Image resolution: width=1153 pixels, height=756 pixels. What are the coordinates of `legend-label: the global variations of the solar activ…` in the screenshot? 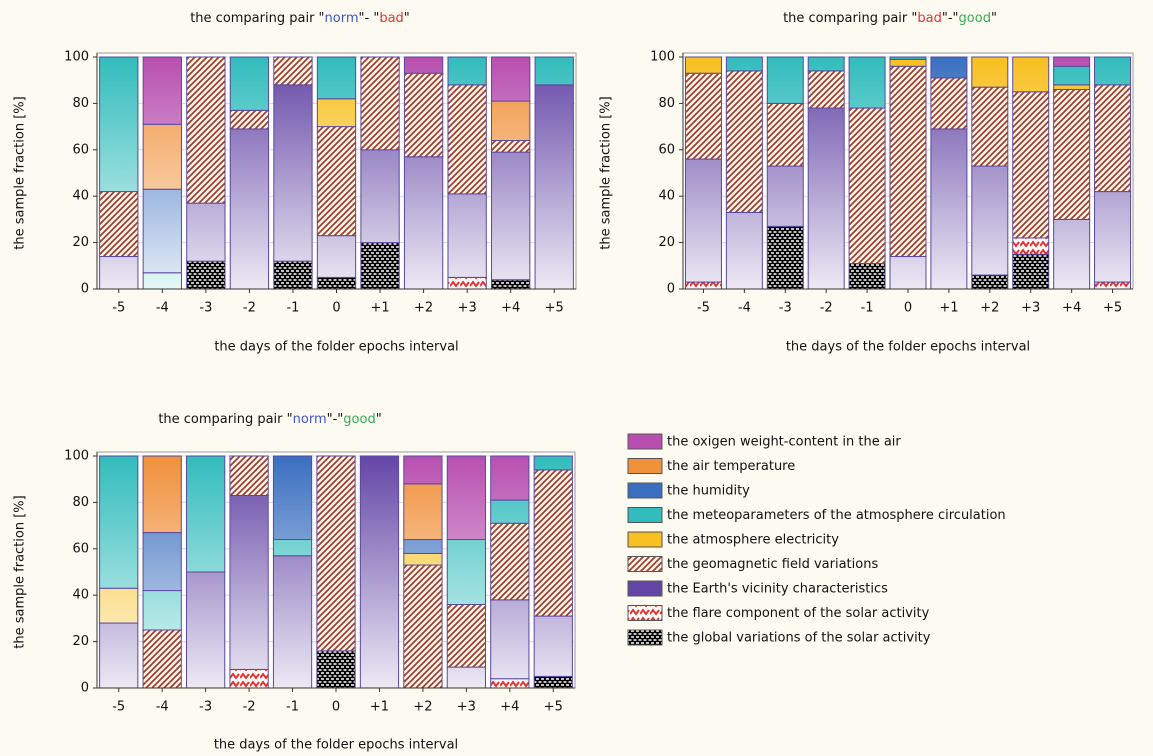 It's located at (799, 638).